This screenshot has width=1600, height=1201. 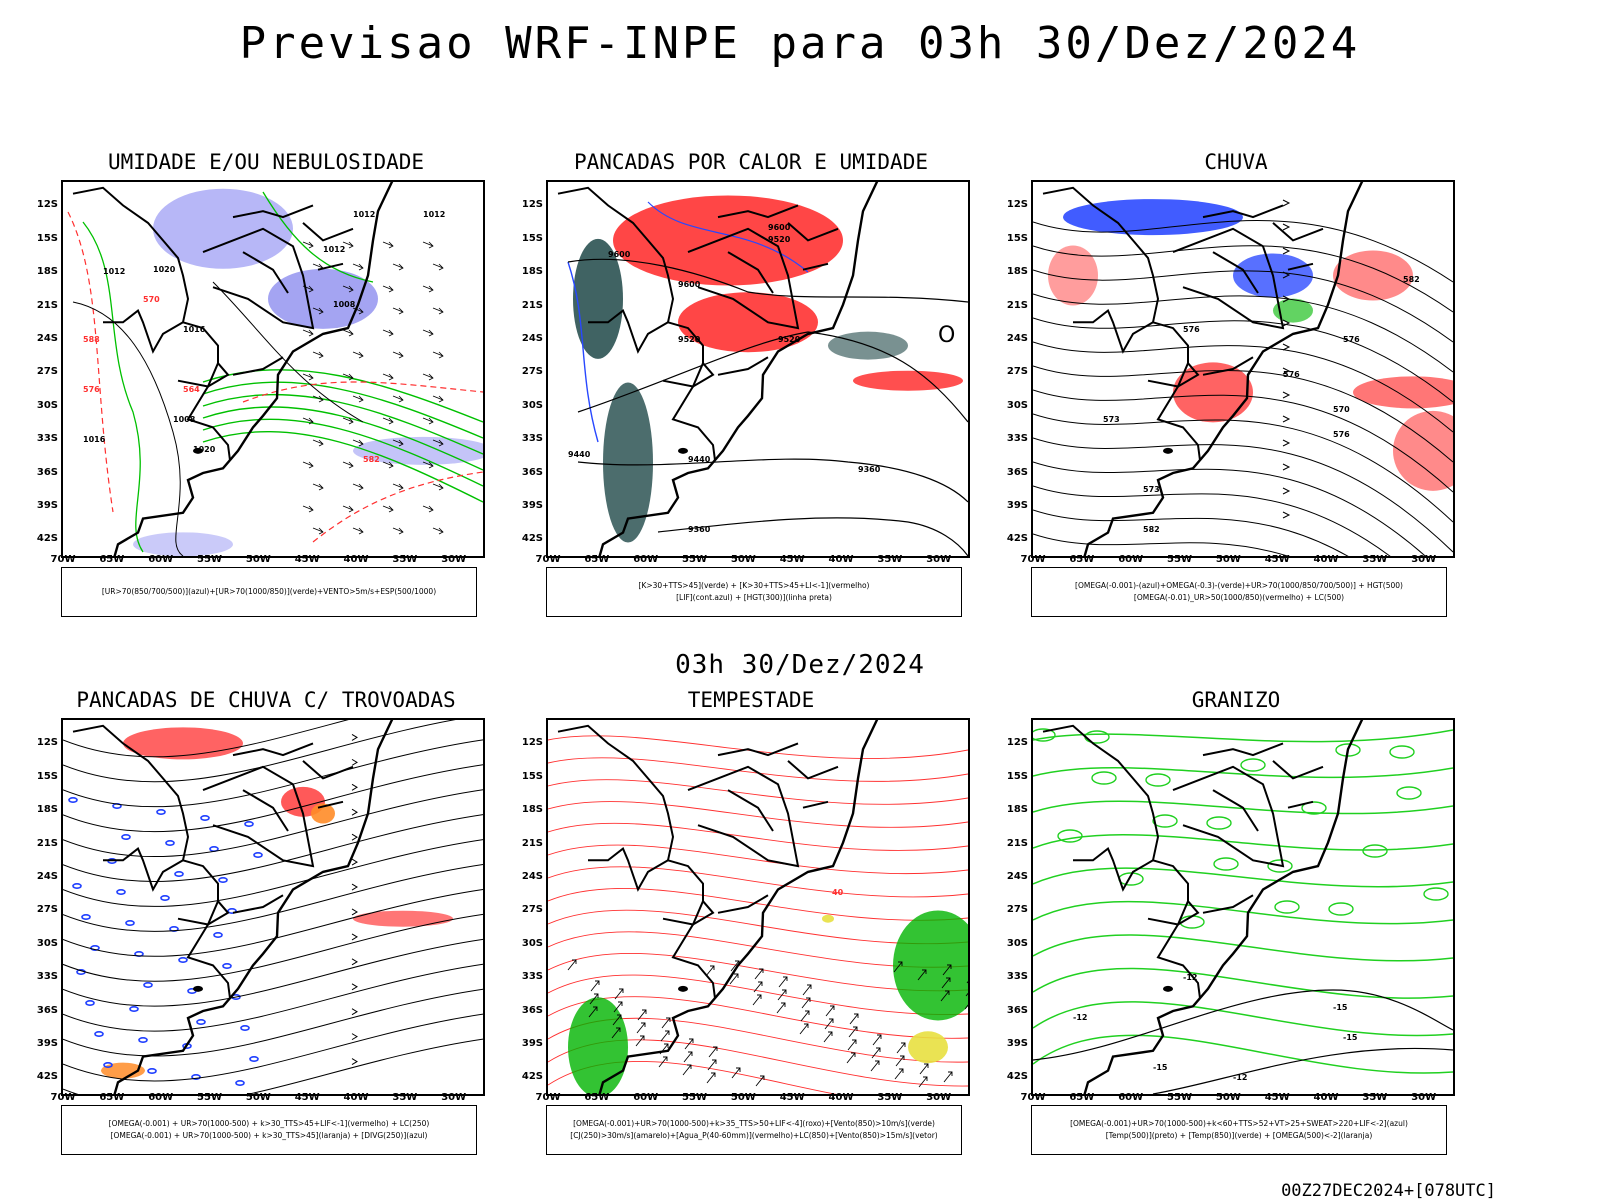 What do you see at coordinates (209, 1097) in the screenshot?
I see `lon-tick-label: 55W` at bounding box center [209, 1097].